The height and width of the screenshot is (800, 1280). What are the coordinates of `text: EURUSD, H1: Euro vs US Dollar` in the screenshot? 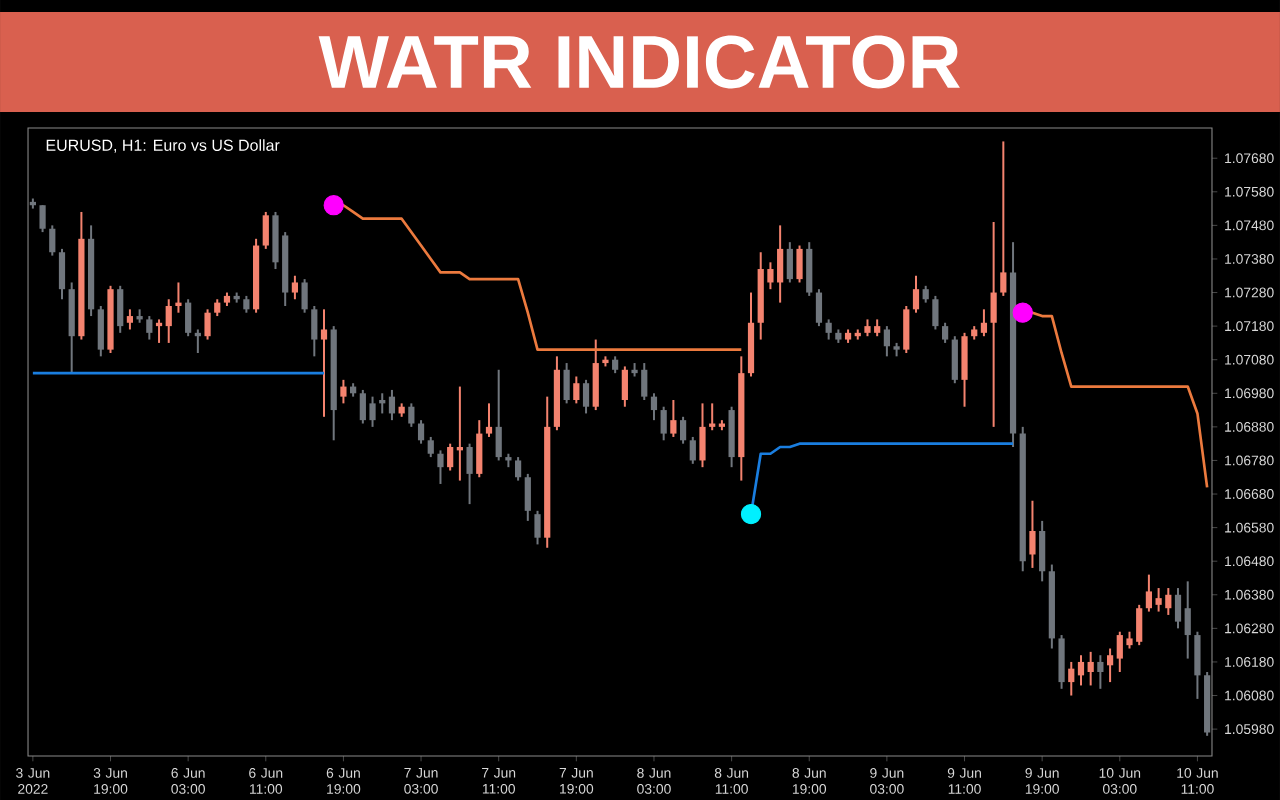 It's located at (163, 146).